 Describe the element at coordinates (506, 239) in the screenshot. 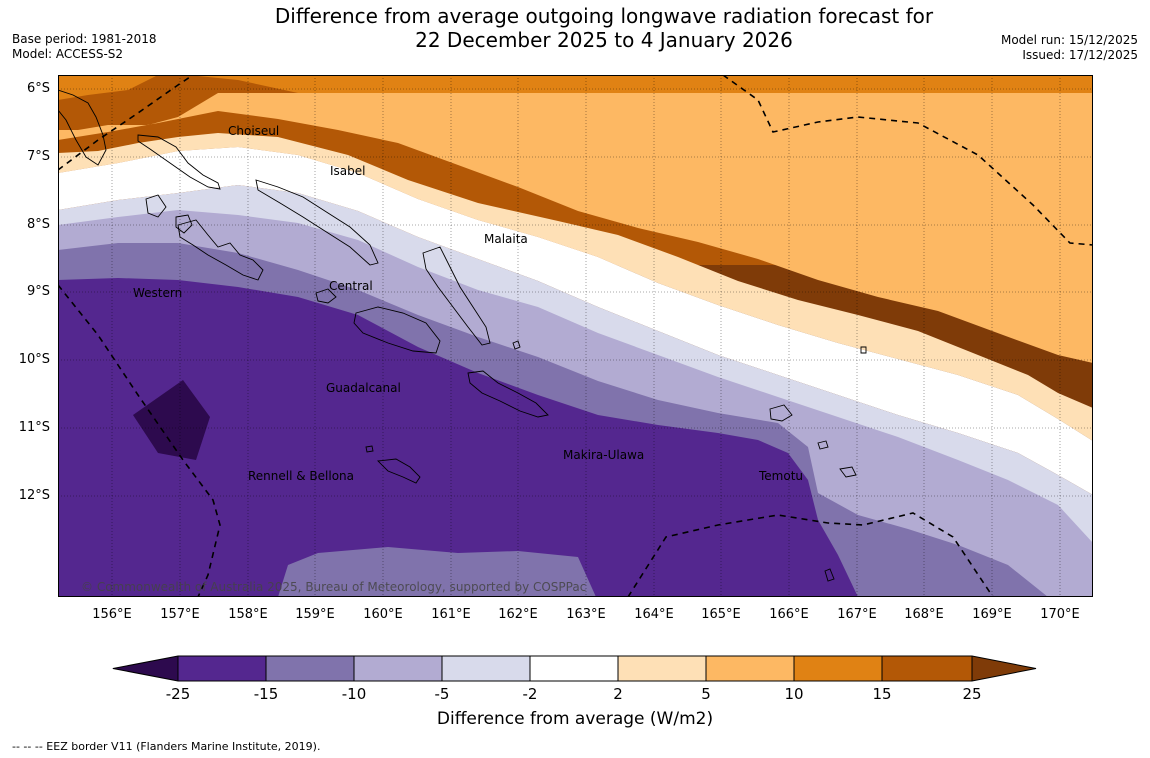

I see `label-malaita: Malaita` at that location.